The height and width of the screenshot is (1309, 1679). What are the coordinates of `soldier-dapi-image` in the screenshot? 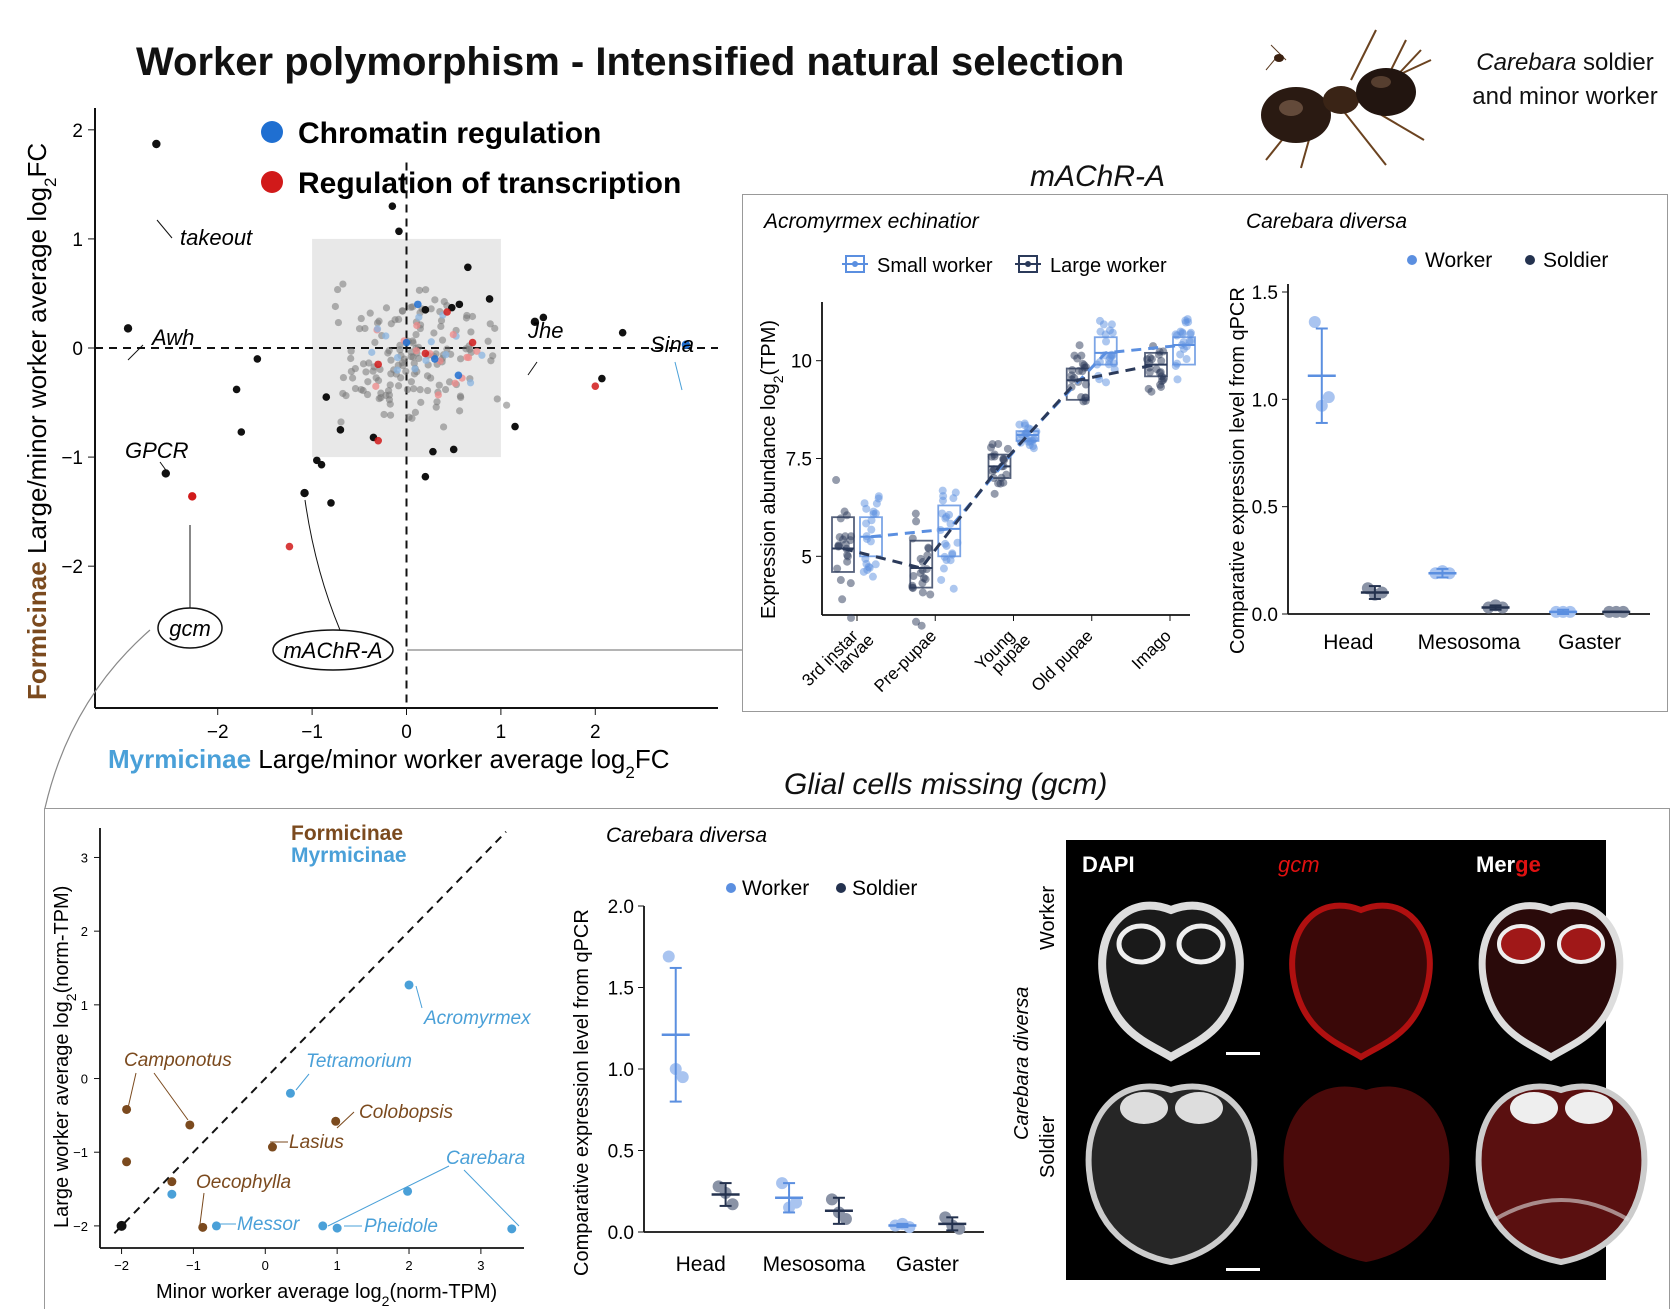 It's located at (1171, 1174).